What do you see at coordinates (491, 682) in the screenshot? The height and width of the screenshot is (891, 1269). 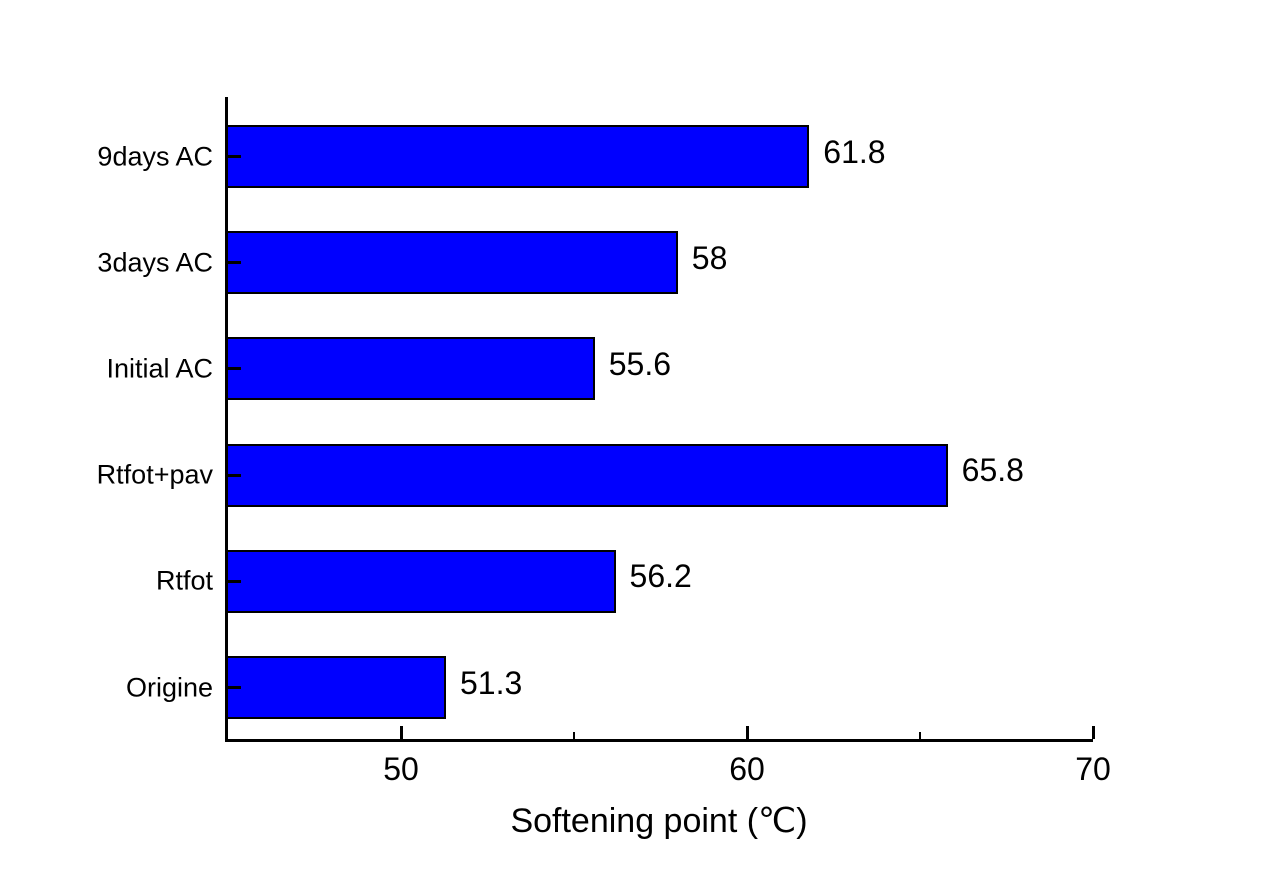 I see `bar-value-label: 51.3` at bounding box center [491, 682].